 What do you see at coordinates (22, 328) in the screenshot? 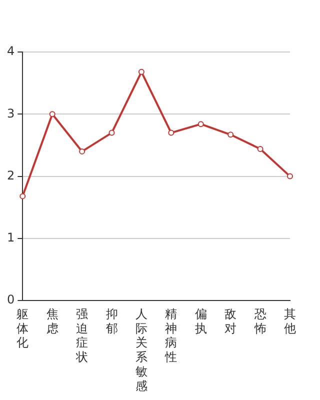
I see `x-tick-label: 躯体化` at bounding box center [22, 328].